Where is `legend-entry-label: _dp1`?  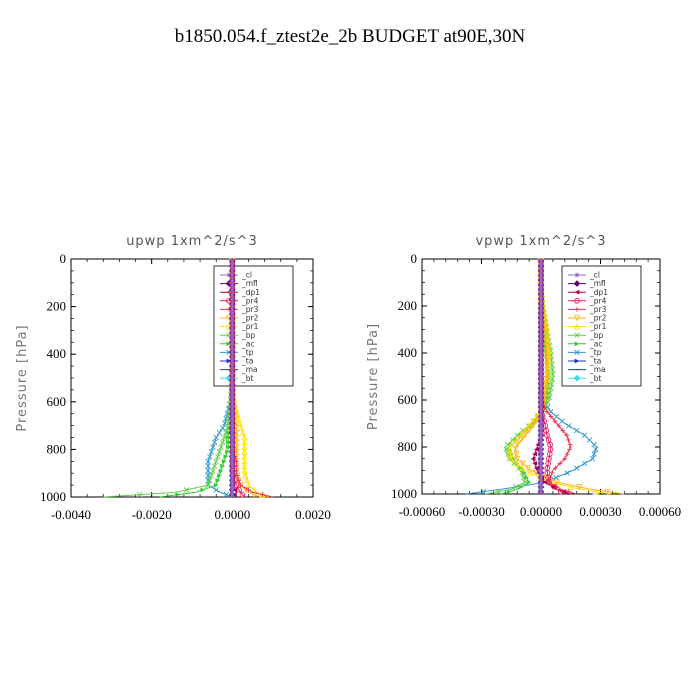 legend-entry-label: _dp1 is located at coordinates (598, 292).